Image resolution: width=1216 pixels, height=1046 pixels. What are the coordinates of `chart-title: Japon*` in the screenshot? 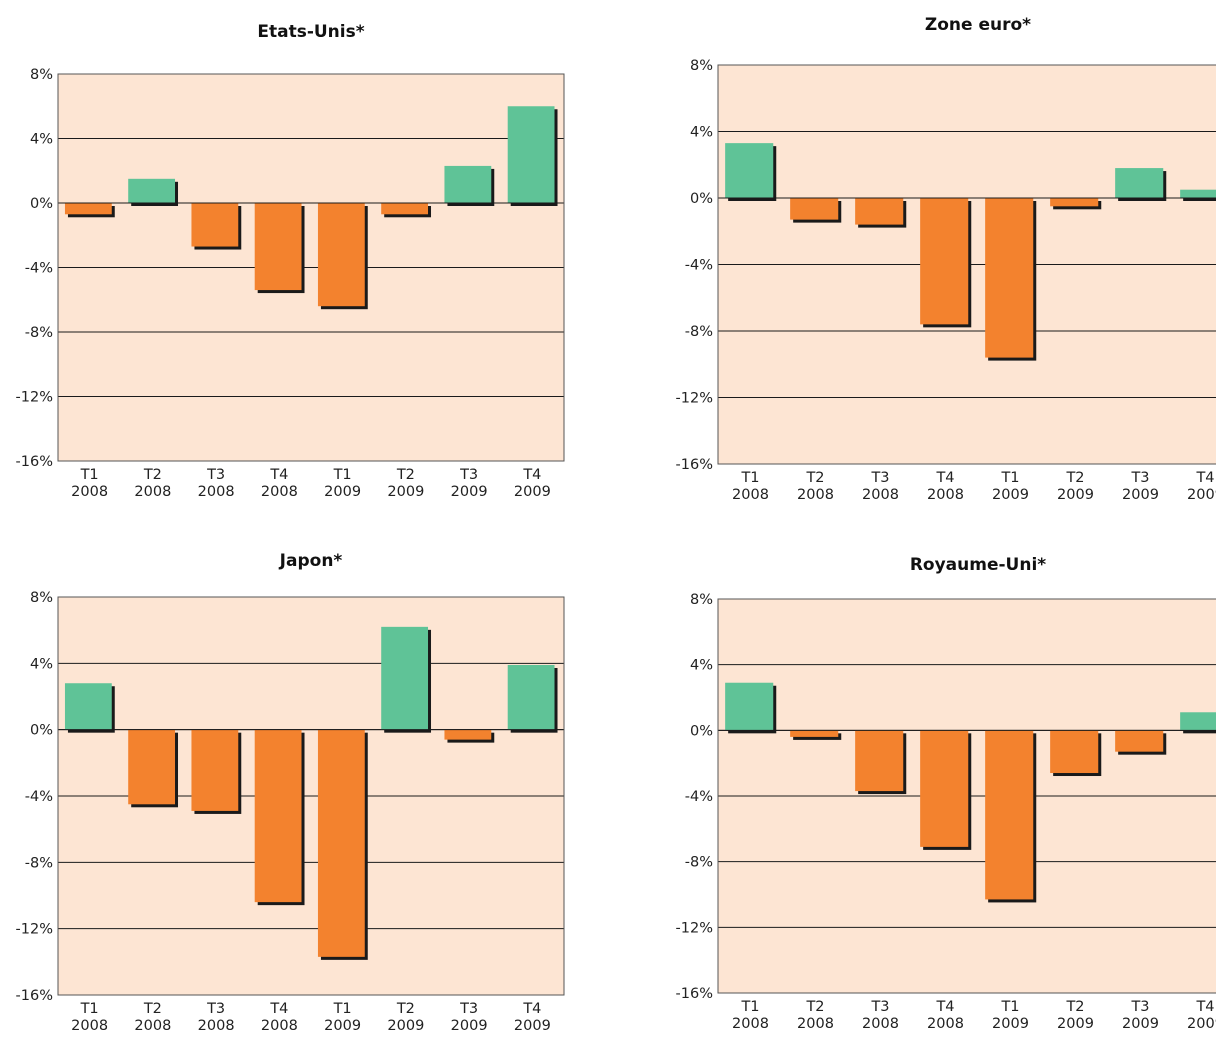 It's located at (311, 561).